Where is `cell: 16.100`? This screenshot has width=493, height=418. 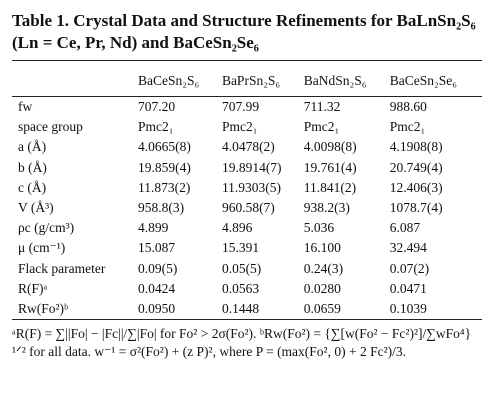
cell: 16.100 is located at coordinates (322, 248).